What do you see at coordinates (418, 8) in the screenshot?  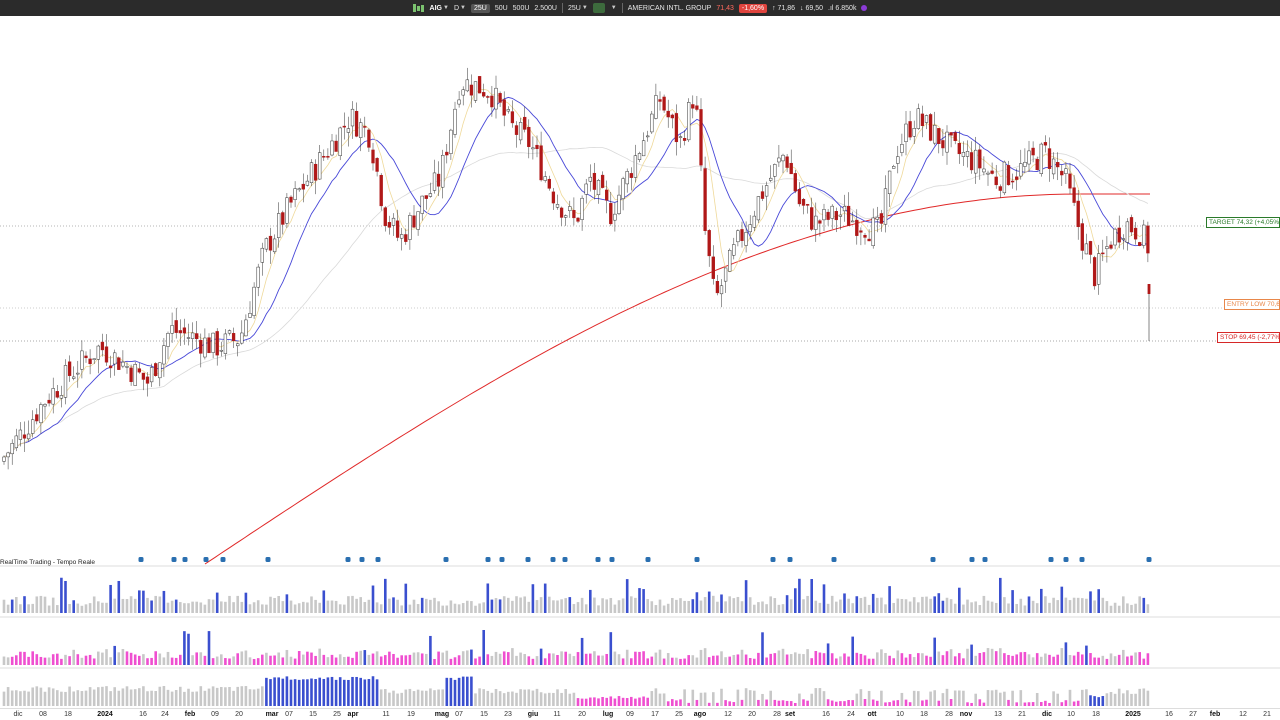 I see `chart-type-icon` at bounding box center [418, 8].